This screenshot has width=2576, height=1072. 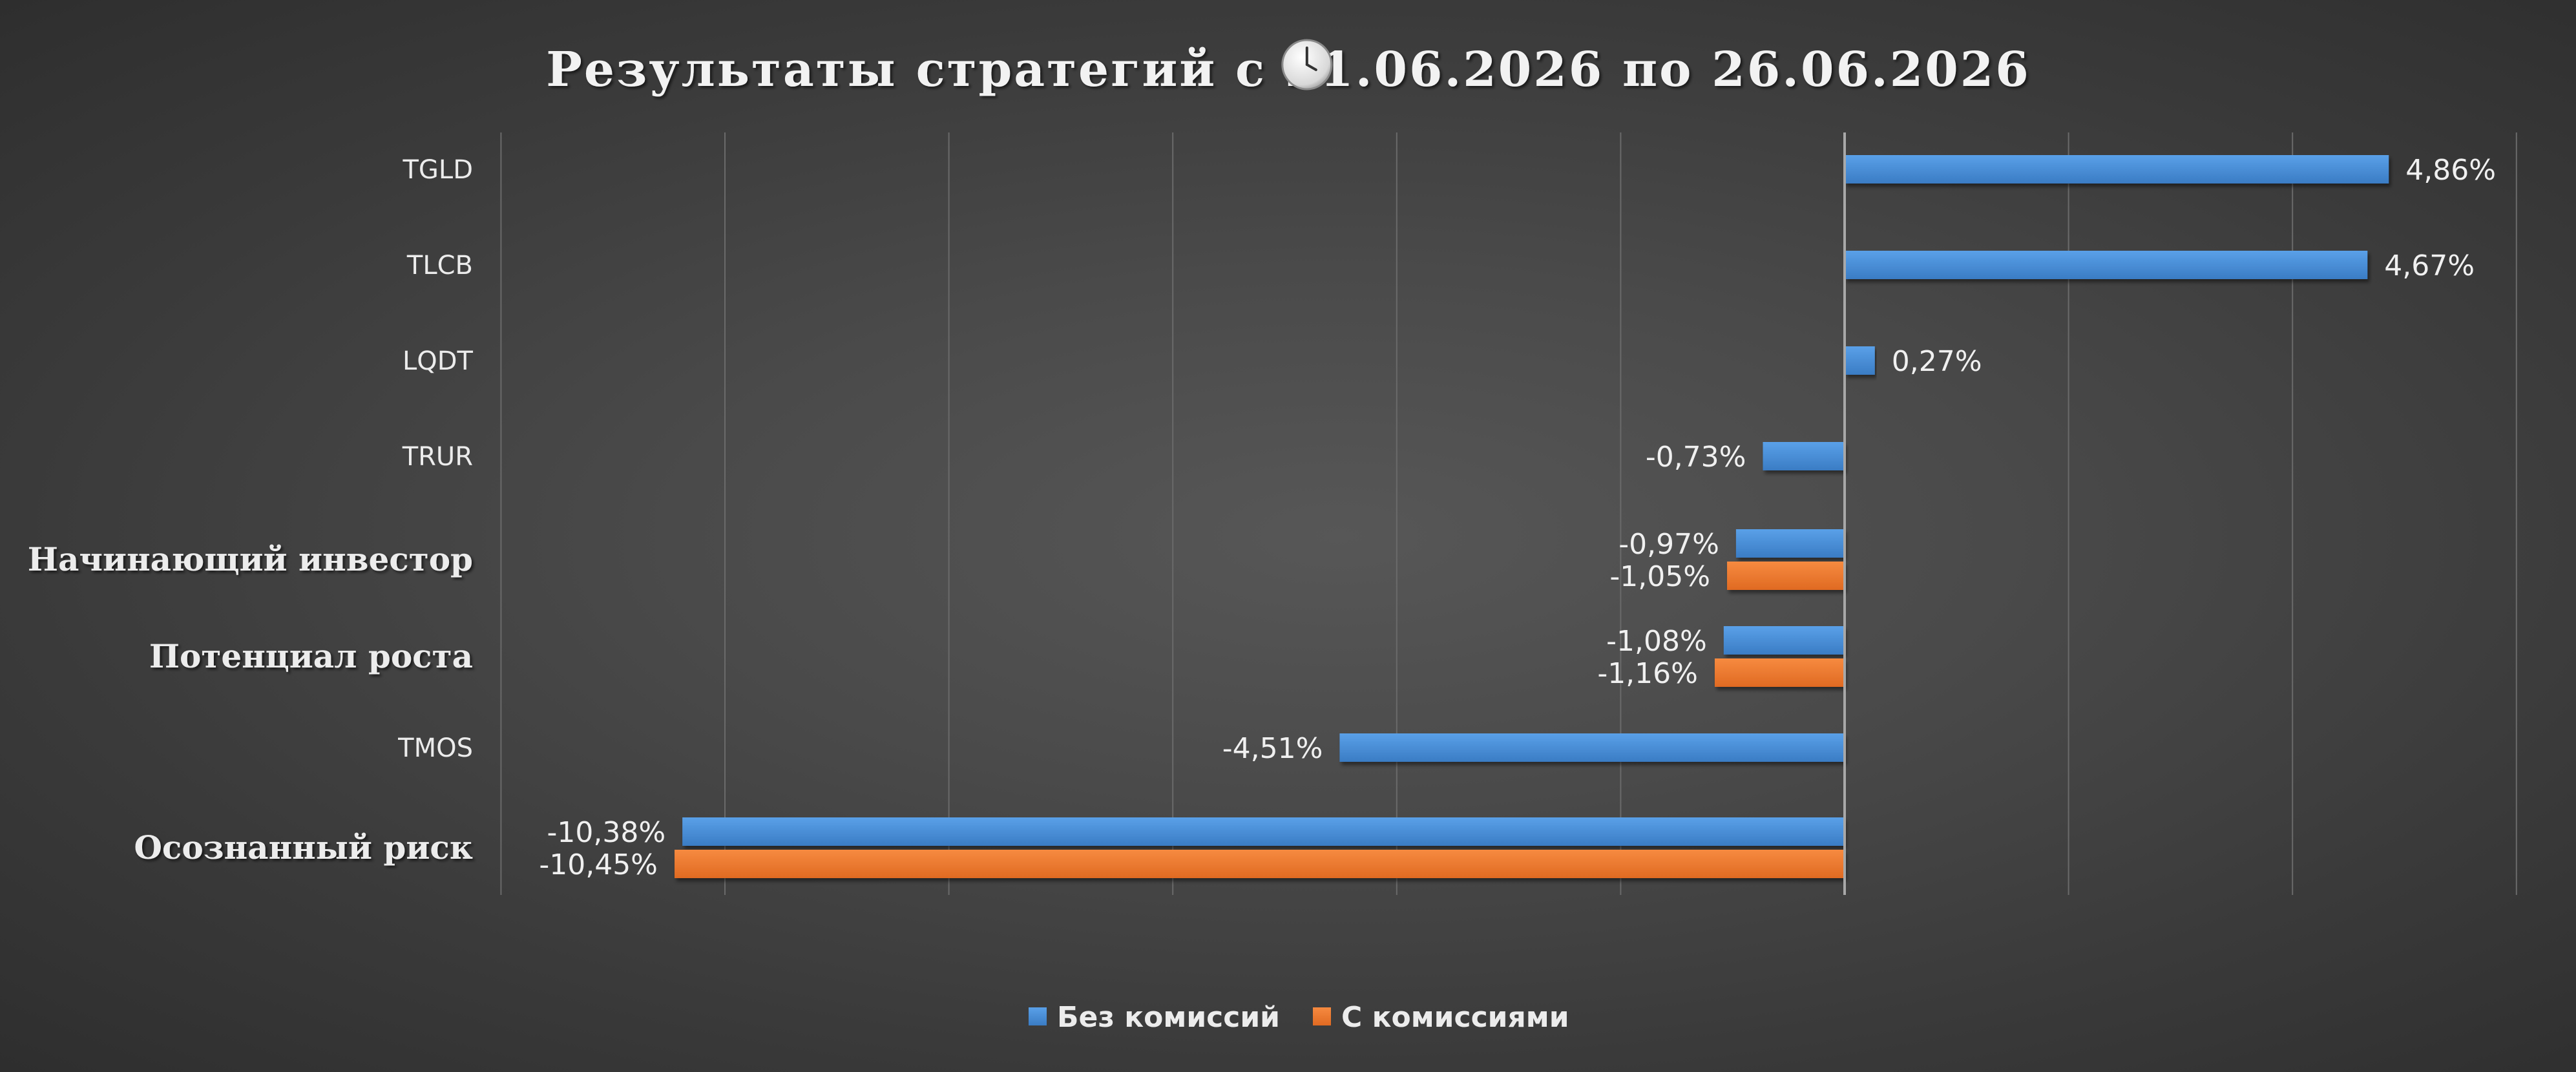 What do you see at coordinates (1455, 1017) in the screenshot?
I see `legend-label-with-commission: С комиссиями` at bounding box center [1455, 1017].